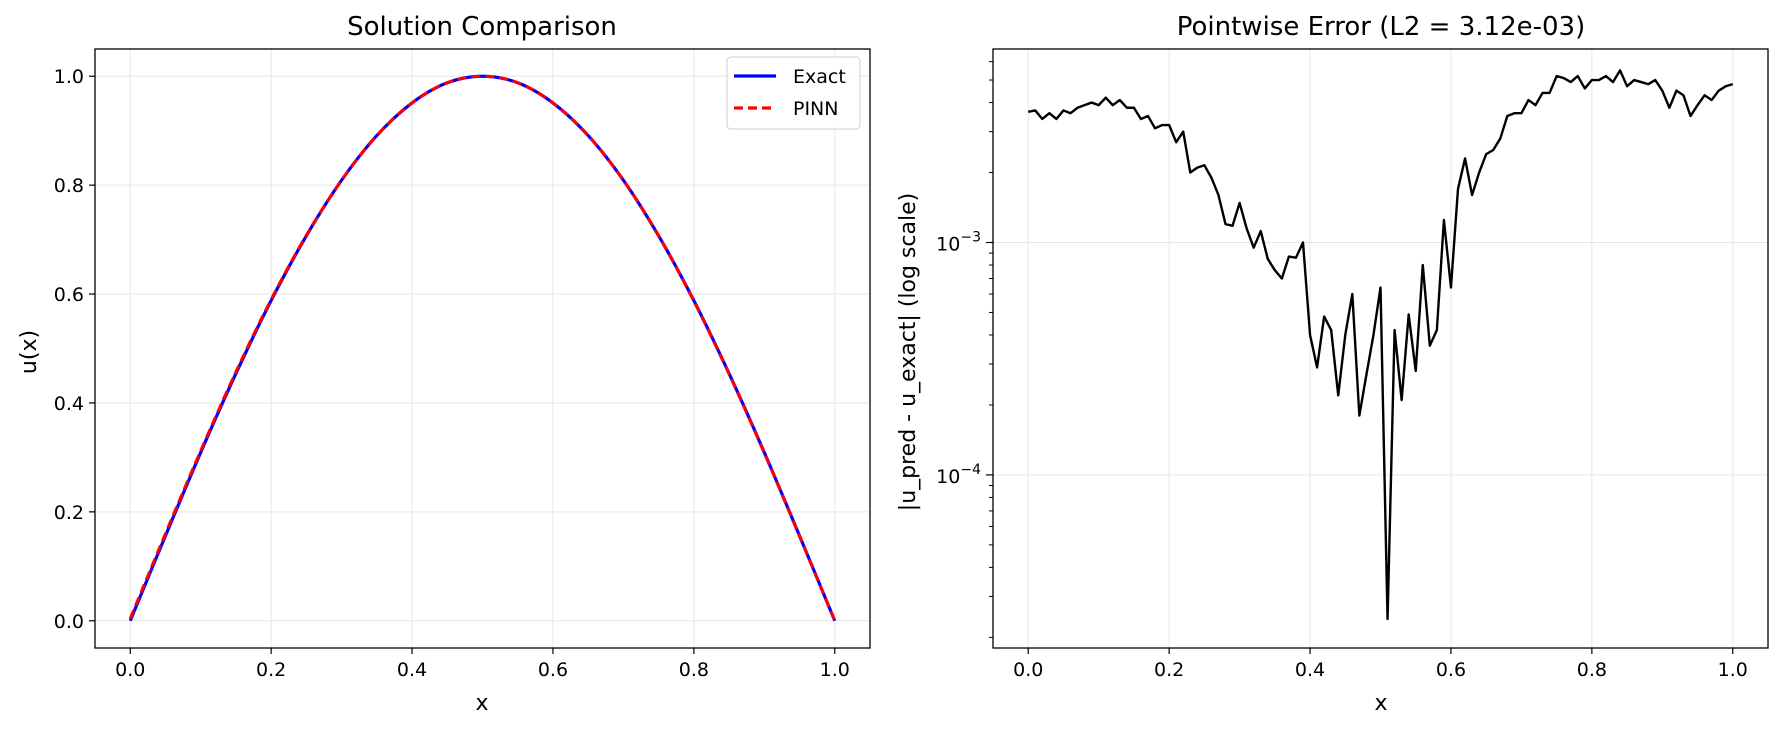 This screenshot has height=730, width=1782. Describe the element at coordinates (130, 670) in the screenshot. I see `left-x-tick-label: 0.0` at that location.